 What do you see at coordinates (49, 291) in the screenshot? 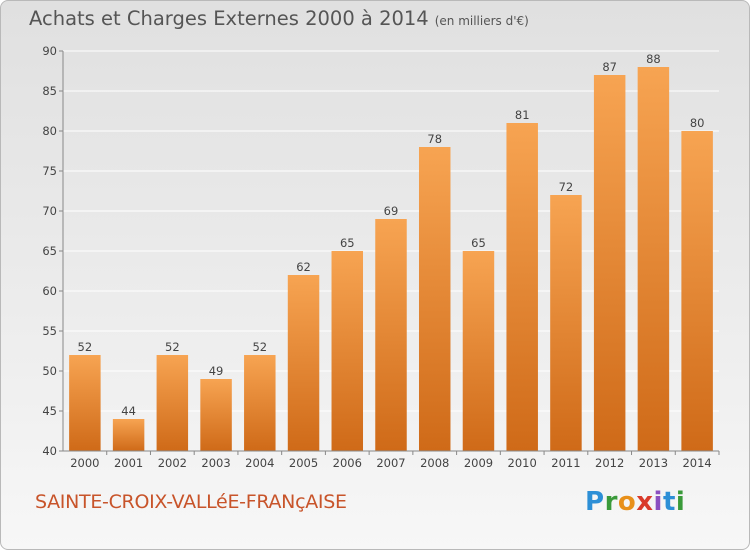
I see `y-tick-label: 60` at bounding box center [49, 291].